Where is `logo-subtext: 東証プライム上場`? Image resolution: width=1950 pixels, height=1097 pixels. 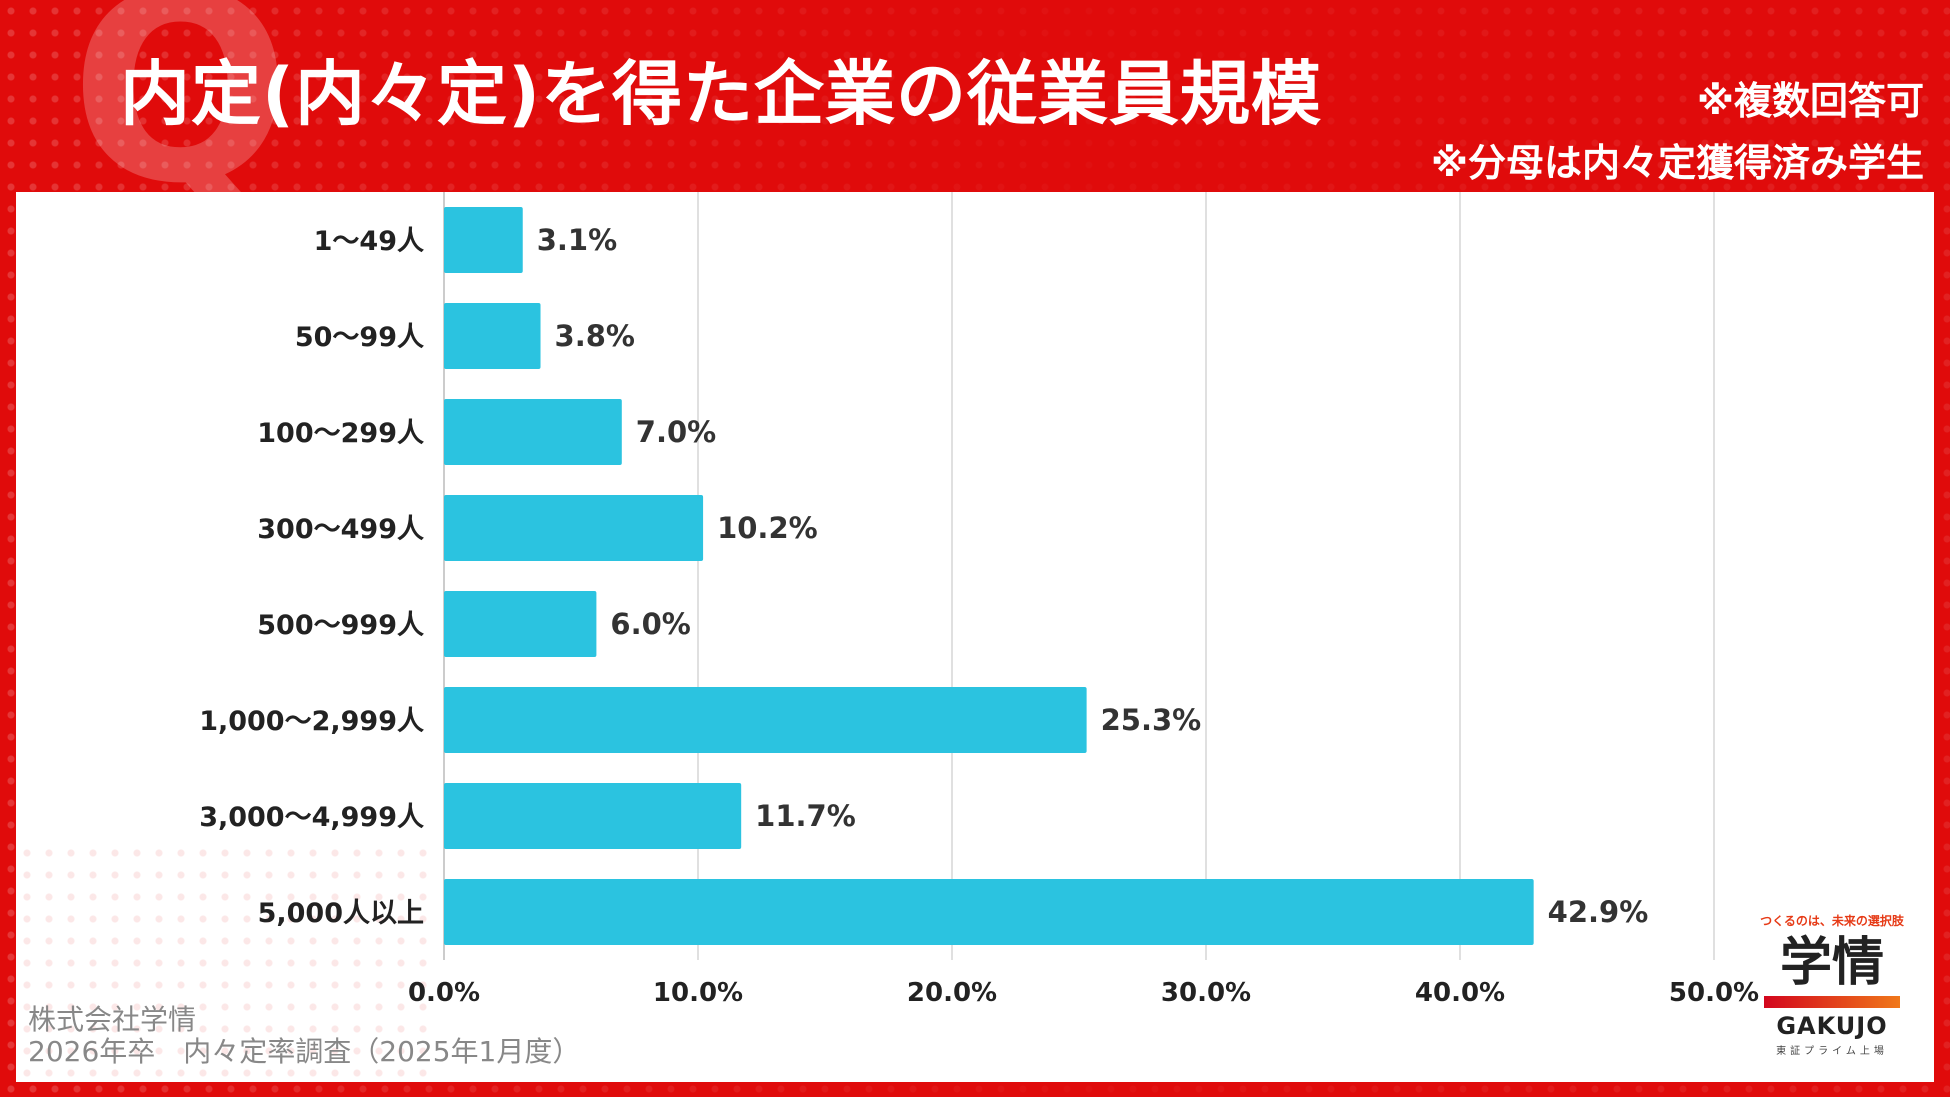 logo-subtext: 東証プライム上場 is located at coordinates (1832, 1052).